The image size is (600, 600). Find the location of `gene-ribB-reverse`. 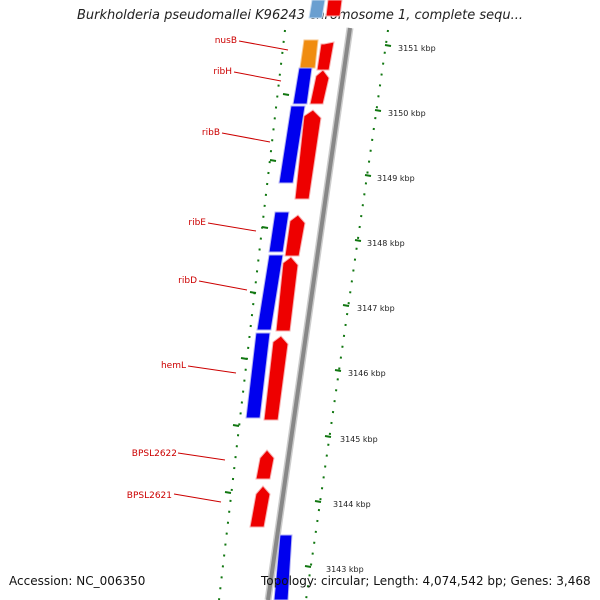

gene-ribB-reverse is located at coordinates (292, 144).